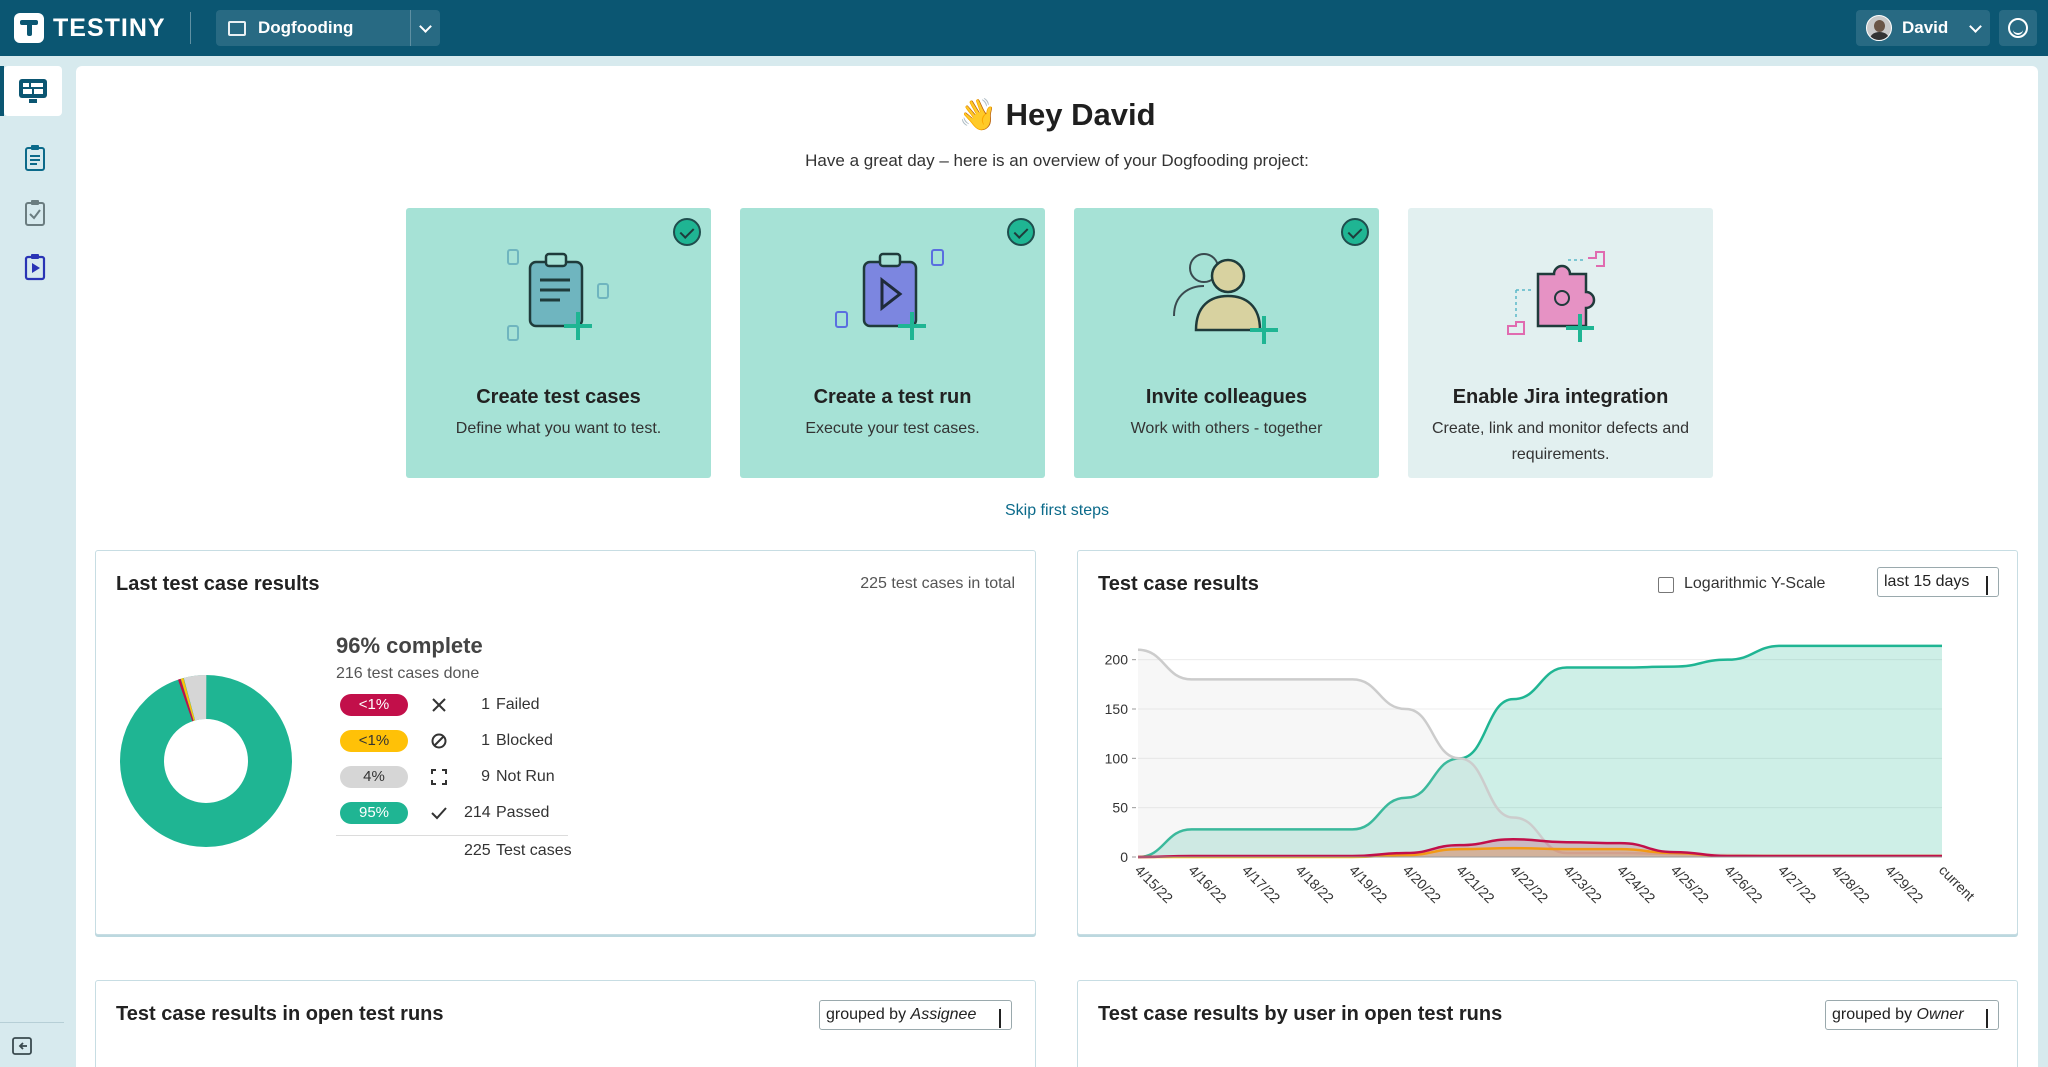  I want to click on project-selector: Dogfooding, so click(328, 28).